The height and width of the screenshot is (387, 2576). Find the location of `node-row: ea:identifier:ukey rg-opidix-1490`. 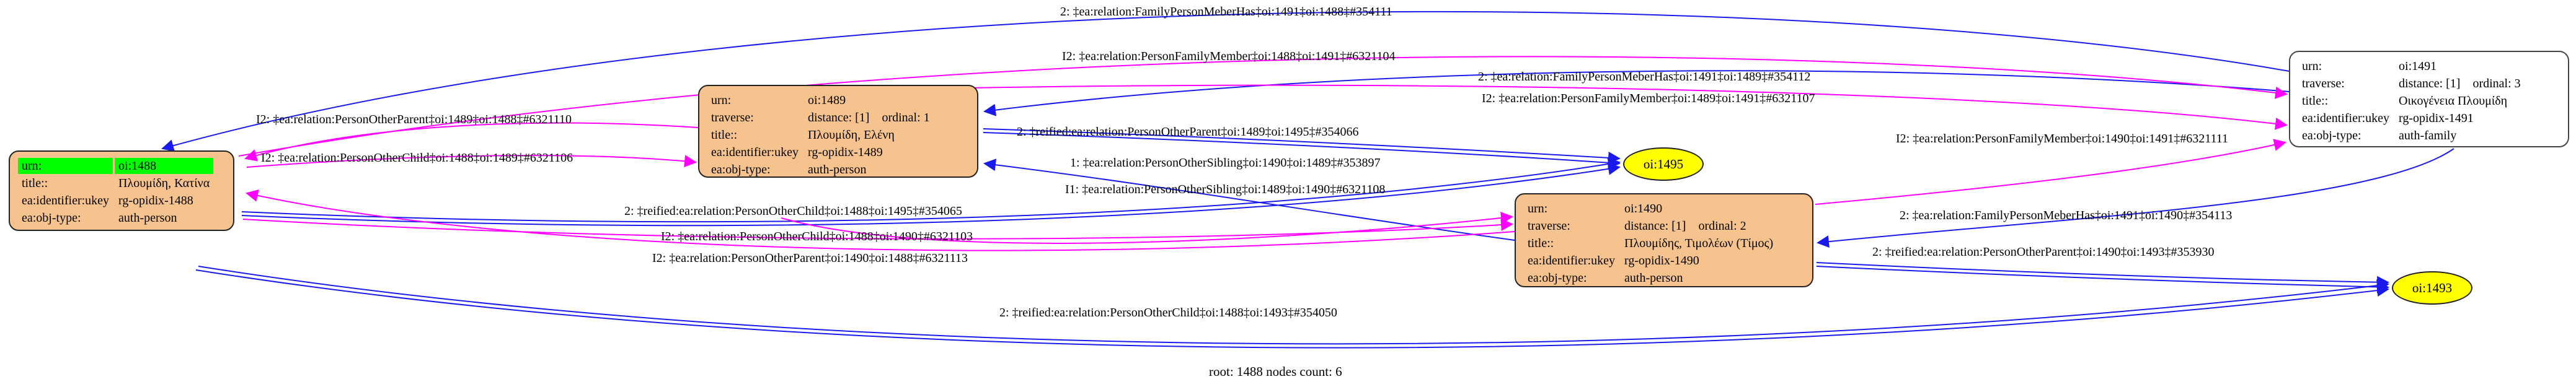

node-row: ea:identifier:ukey rg-opidix-1490 is located at coordinates (1651, 261).